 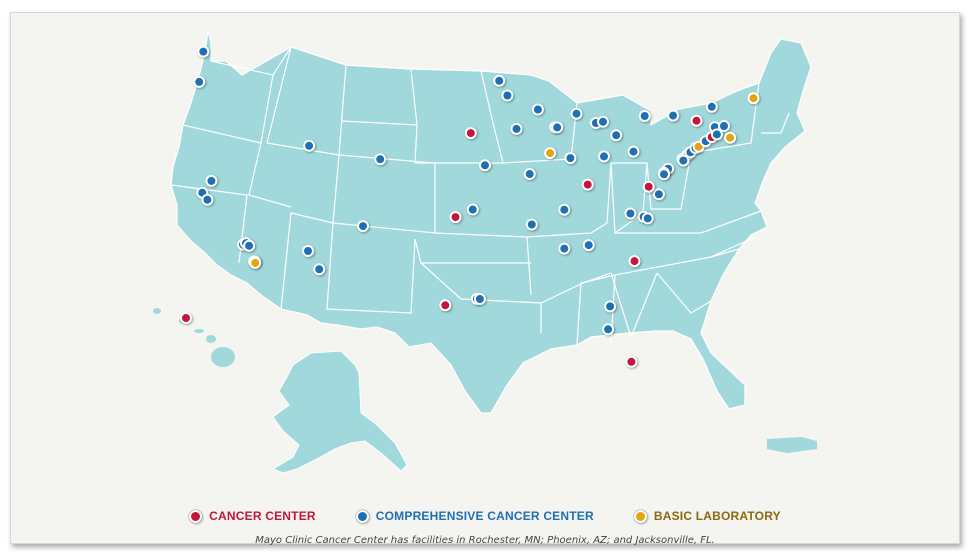 I want to click on cancer-center-dot-icon, so click(x=196, y=516).